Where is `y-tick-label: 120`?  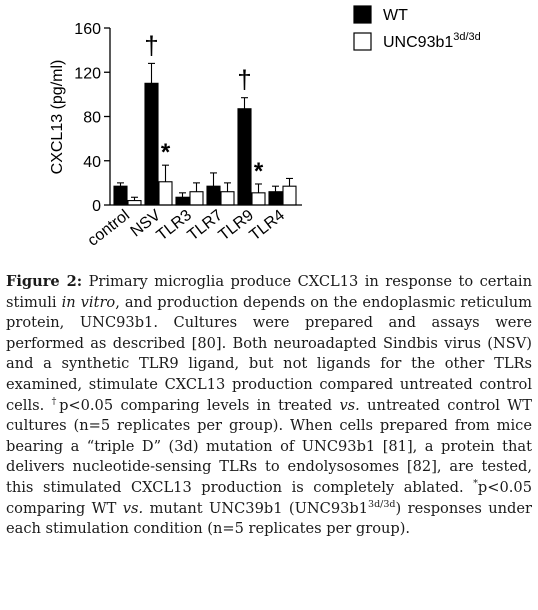 y-tick-label: 120 is located at coordinates (87, 73).